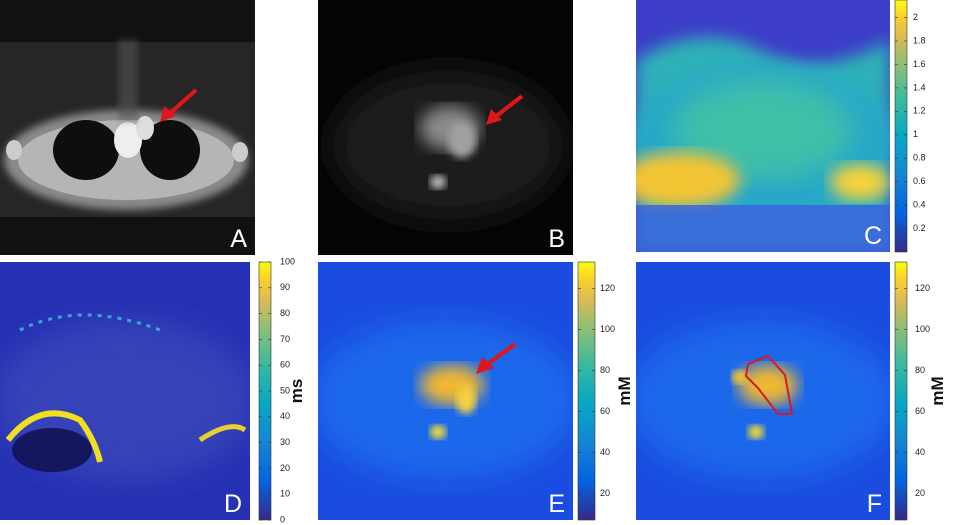  I want to click on colorbar-tick-label: 0.2, so click(919, 228).